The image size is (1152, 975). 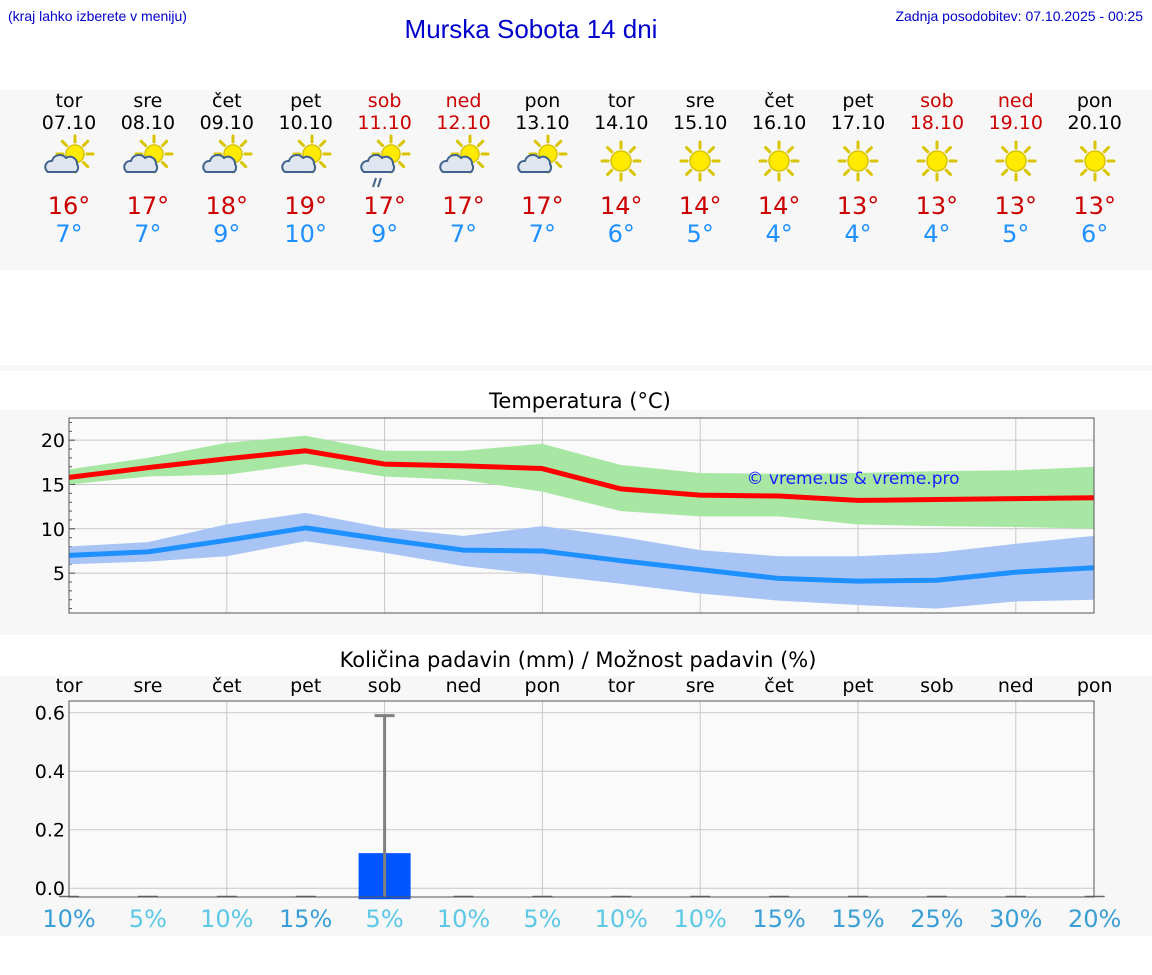 I want to click on day-date: 08.10, so click(x=148, y=123).